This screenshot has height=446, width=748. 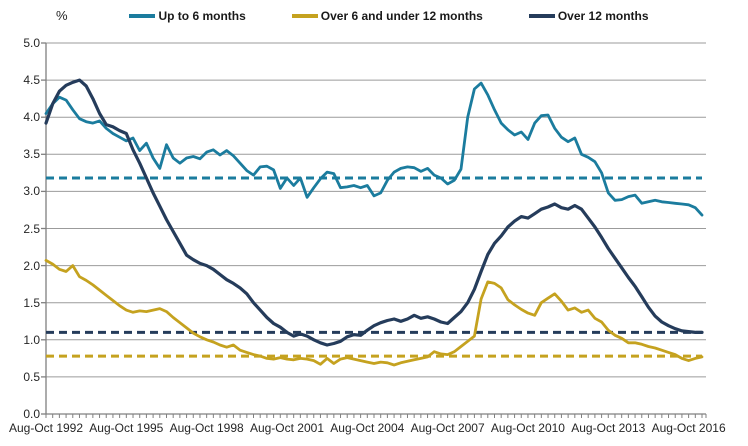 What do you see at coordinates (401, 16) in the screenshot?
I see `legend-label: Over 6 and under 12 months` at bounding box center [401, 16].